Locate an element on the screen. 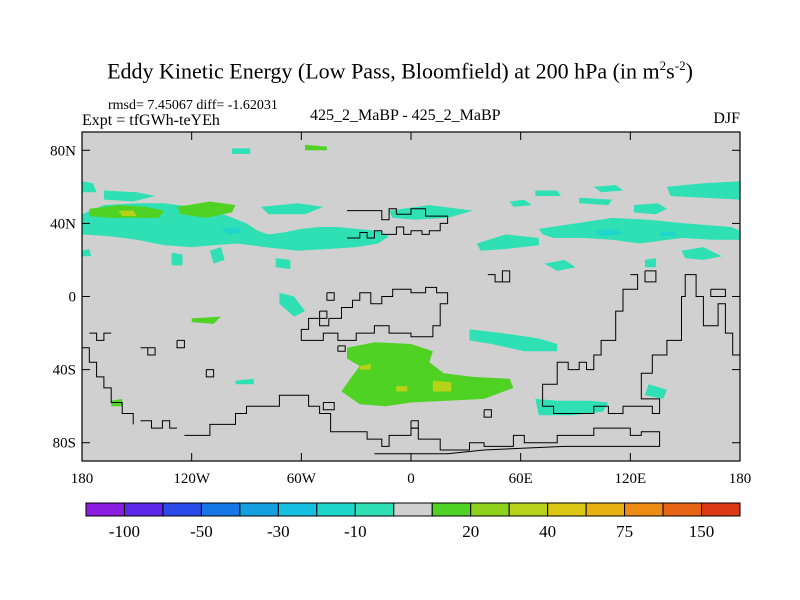  colorbar-label: 20 is located at coordinates (470, 531).